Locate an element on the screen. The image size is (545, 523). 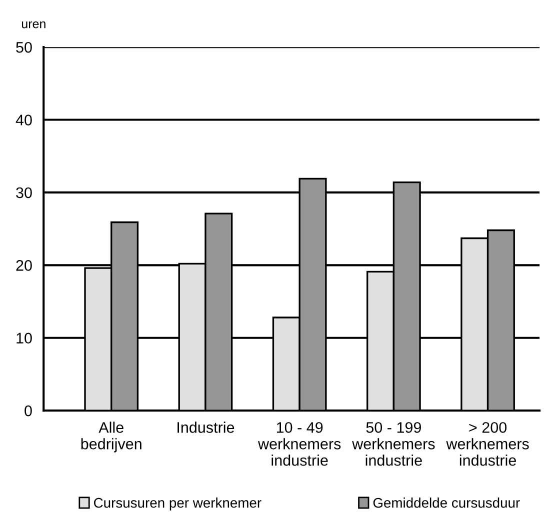
y-tick-label: 20 is located at coordinates (24, 265).